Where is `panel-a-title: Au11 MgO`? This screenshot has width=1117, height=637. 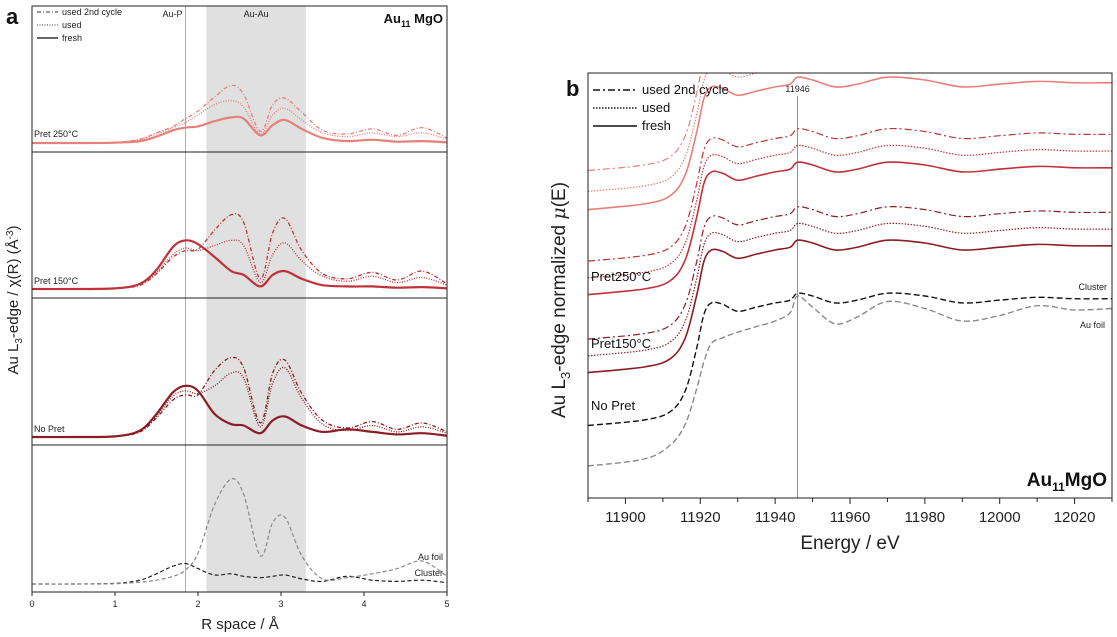
panel-a-title: Au11 MgO is located at coordinates (413, 20).